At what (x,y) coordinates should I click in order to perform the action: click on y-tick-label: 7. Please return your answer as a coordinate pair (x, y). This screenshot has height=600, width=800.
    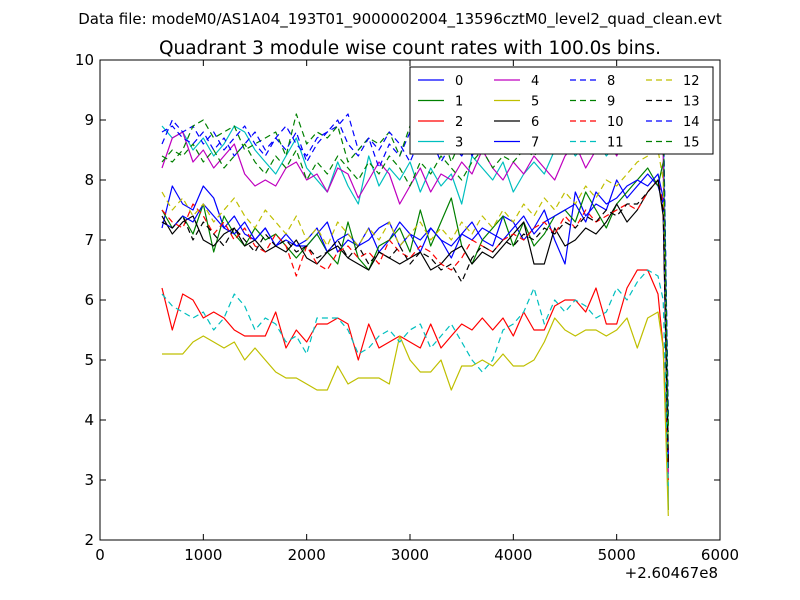
    Looking at the image, I should click on (89, 240).